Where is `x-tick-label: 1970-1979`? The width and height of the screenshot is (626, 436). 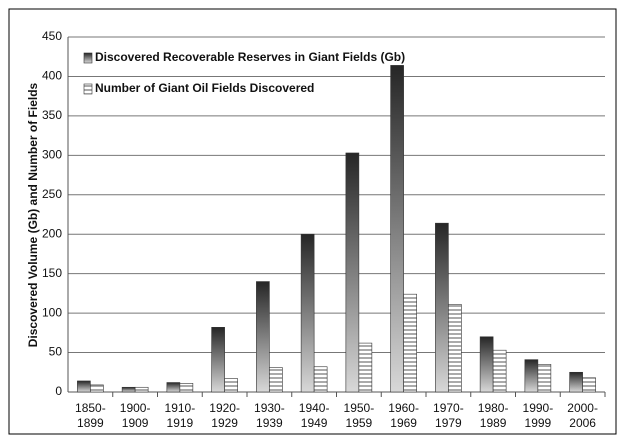 x-tick-label: 1970-1979 is located at coordinates (448, 415).